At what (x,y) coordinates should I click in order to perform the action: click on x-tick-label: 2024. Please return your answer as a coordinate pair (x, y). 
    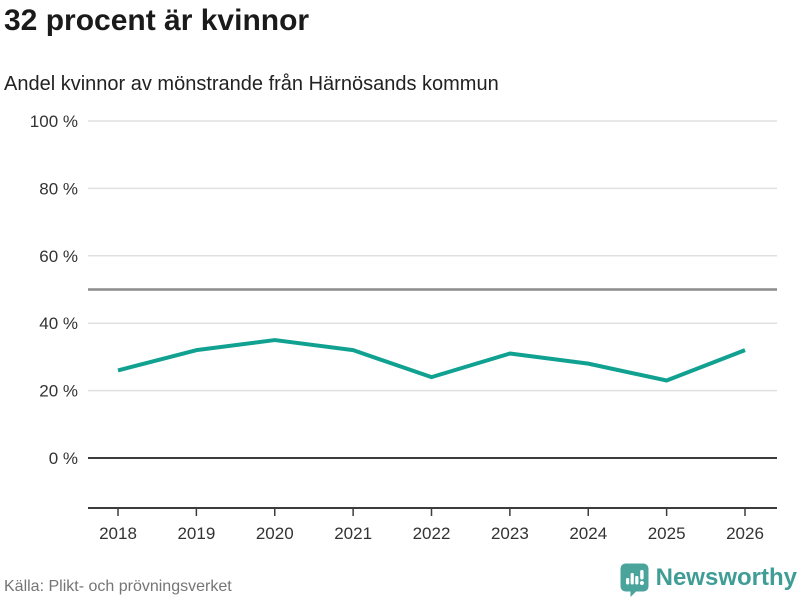
    Looking at the image, I should click on (588, 533).